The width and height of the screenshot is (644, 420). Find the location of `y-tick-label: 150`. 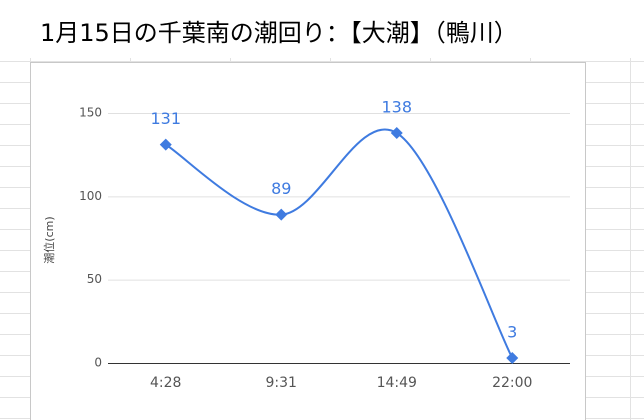

y-tick-label: 150 is located at coordinates (90, 113).